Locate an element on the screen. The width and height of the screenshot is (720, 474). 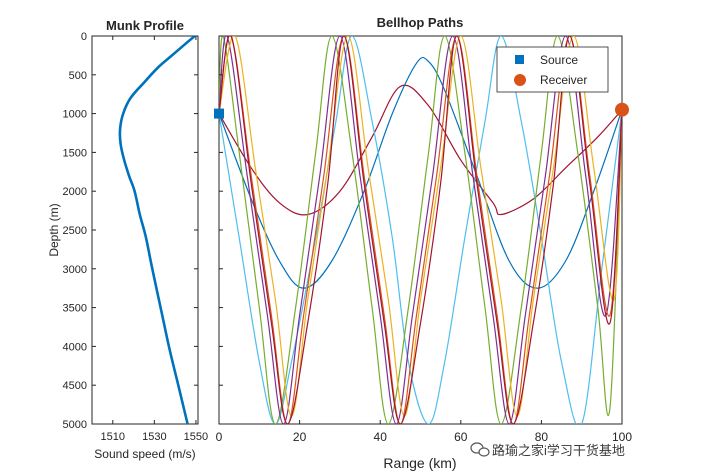
legend-box is located at coordinates (552, 69).